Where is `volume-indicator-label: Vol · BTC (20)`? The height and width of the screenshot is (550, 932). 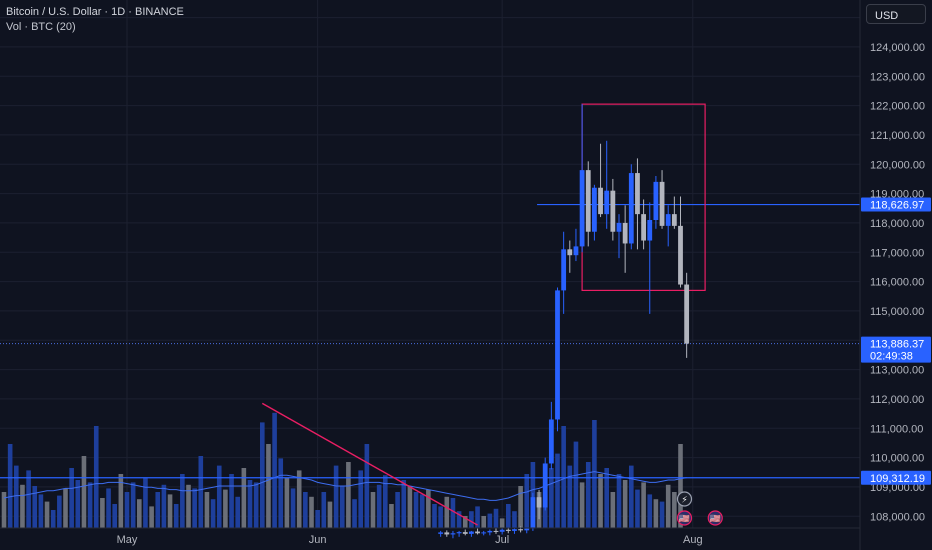
volume-indicator-label: Vol · BTC (20) is located at coordinates (41, 27).